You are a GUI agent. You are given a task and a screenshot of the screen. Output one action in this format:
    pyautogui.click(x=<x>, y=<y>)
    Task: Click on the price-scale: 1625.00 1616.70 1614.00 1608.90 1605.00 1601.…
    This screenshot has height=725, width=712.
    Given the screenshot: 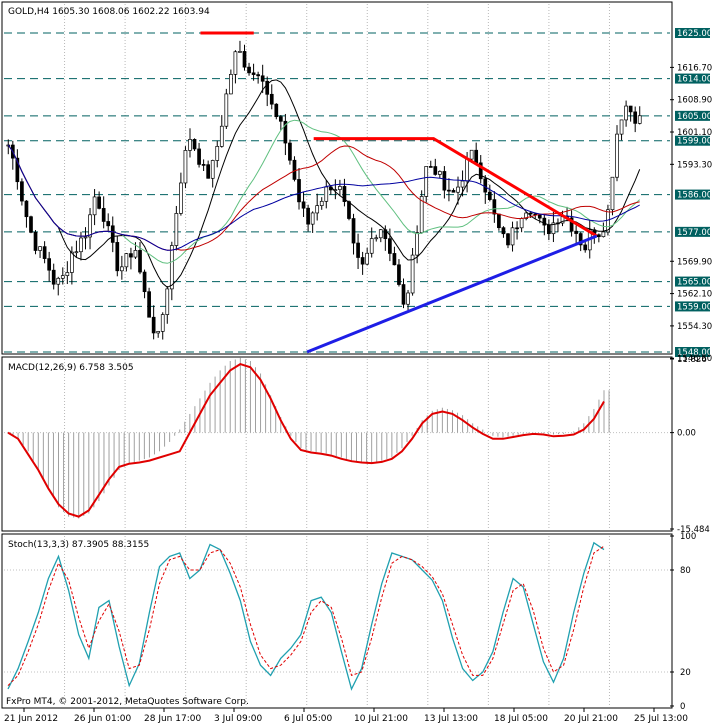 What is the action you would take?
    pyautogui.click(x=691, y=196)
    